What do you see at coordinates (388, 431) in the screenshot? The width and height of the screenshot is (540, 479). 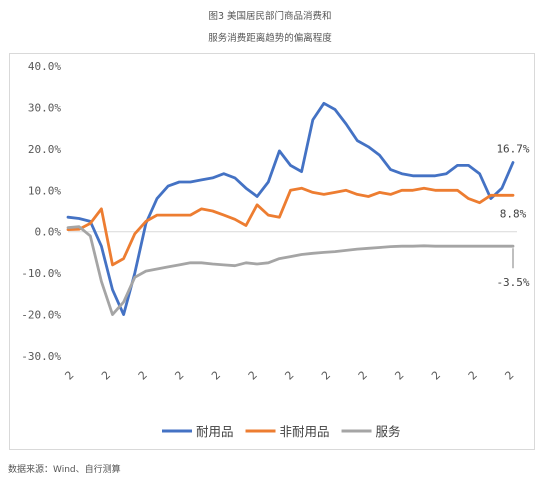 I see `legend-label: 服务` at bounding box center [388, 431].